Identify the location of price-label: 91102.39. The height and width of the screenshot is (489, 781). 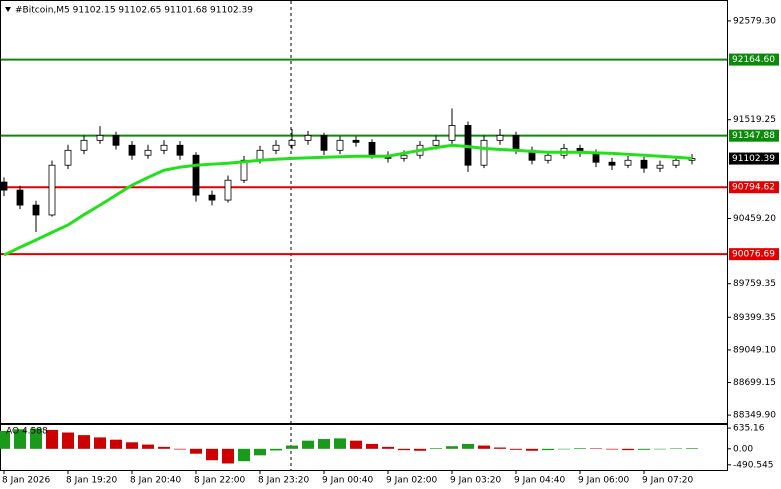
(753, 159).